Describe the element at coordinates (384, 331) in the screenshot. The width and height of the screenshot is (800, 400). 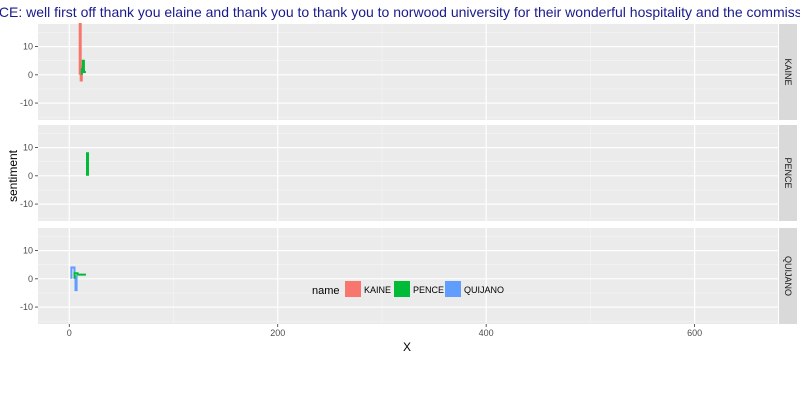
I see `x-axis: 0 200 400 600` at that location.